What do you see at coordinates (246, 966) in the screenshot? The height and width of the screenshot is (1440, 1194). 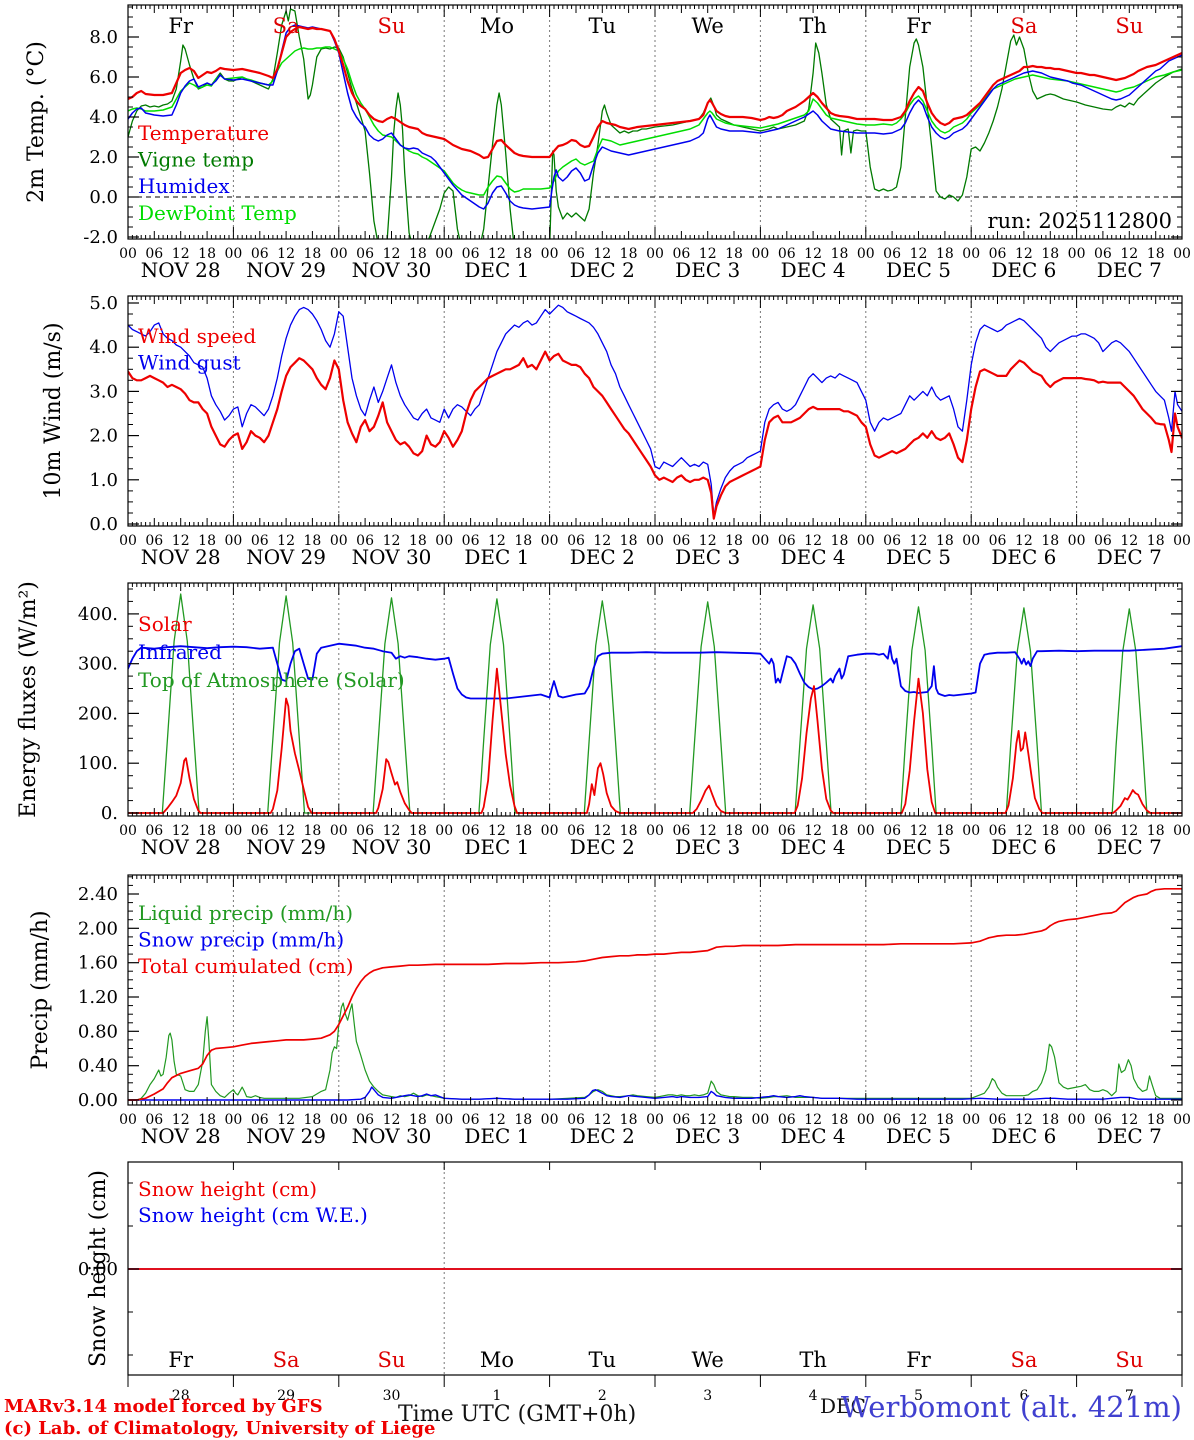 I see `legend-total-cumulated-cm-: Total cumulated (cm)` at bounding box center [246, 966].